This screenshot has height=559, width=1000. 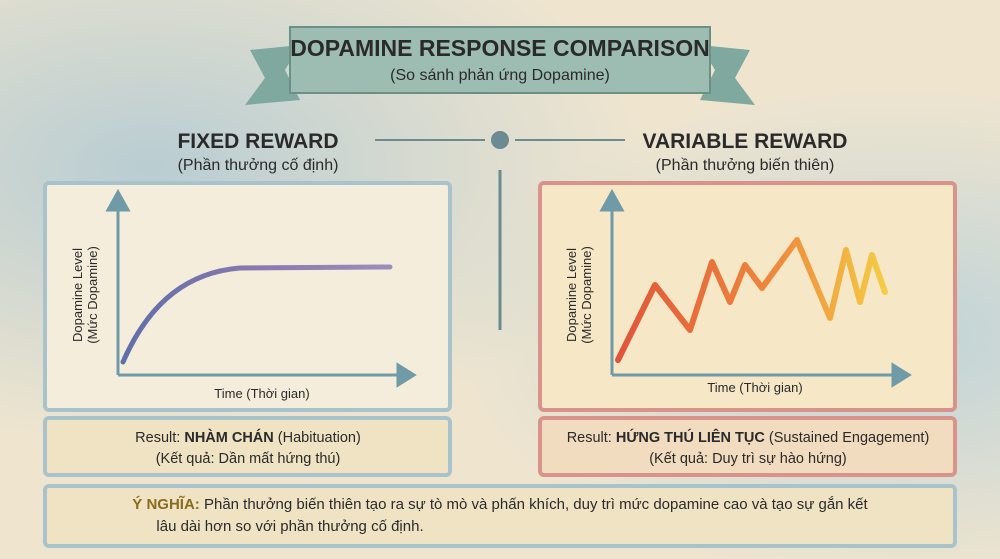 I want to click on result-suffix: (Sustained Engagement), so click(x=849, y=438).